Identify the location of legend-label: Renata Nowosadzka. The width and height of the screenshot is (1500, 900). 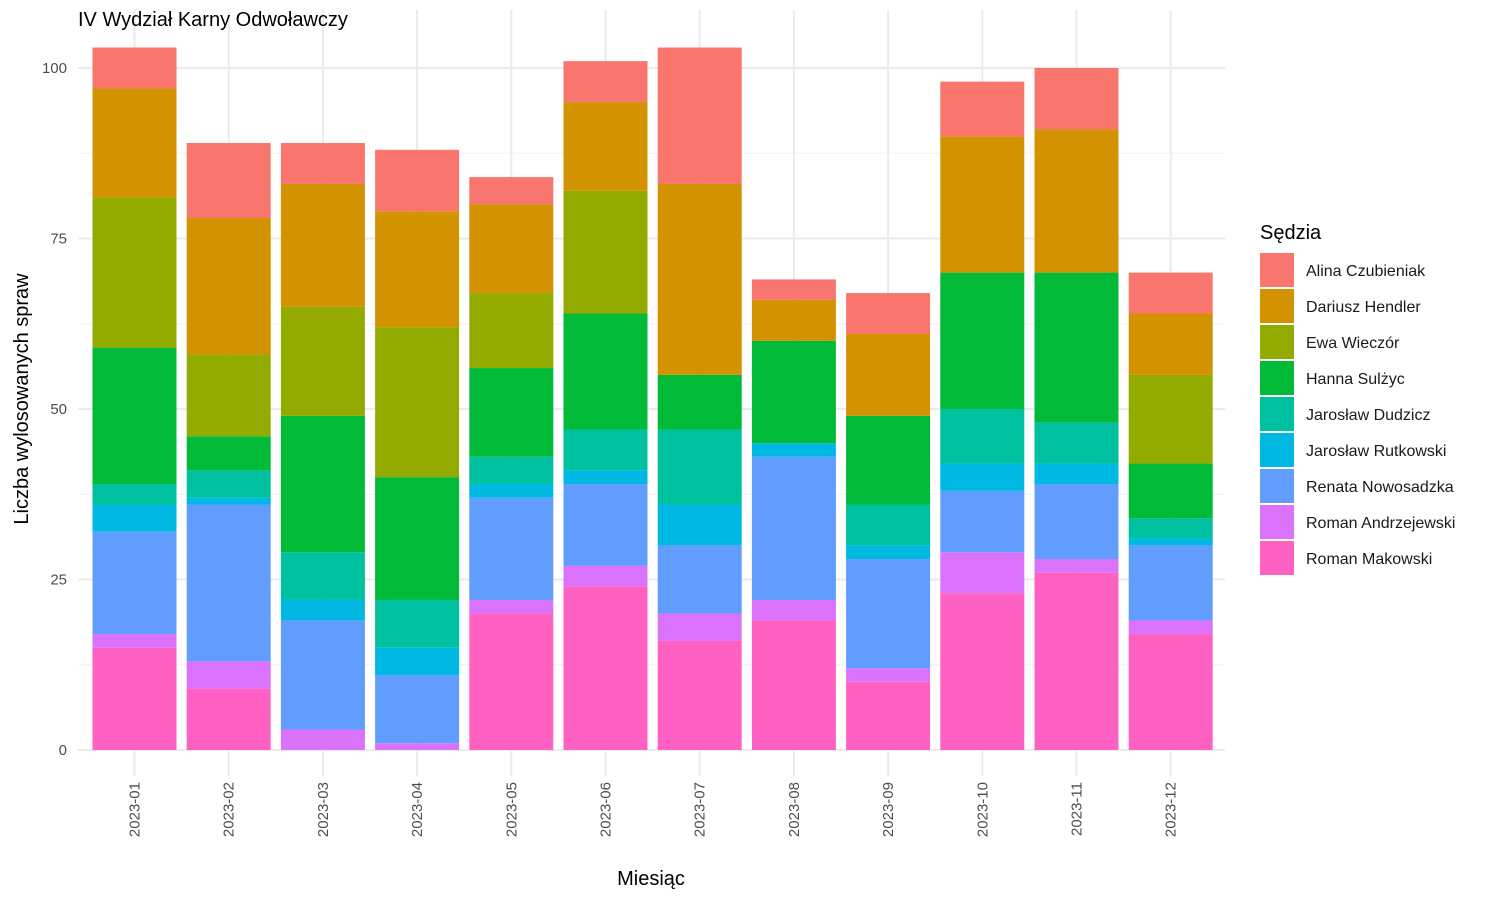
(1380, 487).